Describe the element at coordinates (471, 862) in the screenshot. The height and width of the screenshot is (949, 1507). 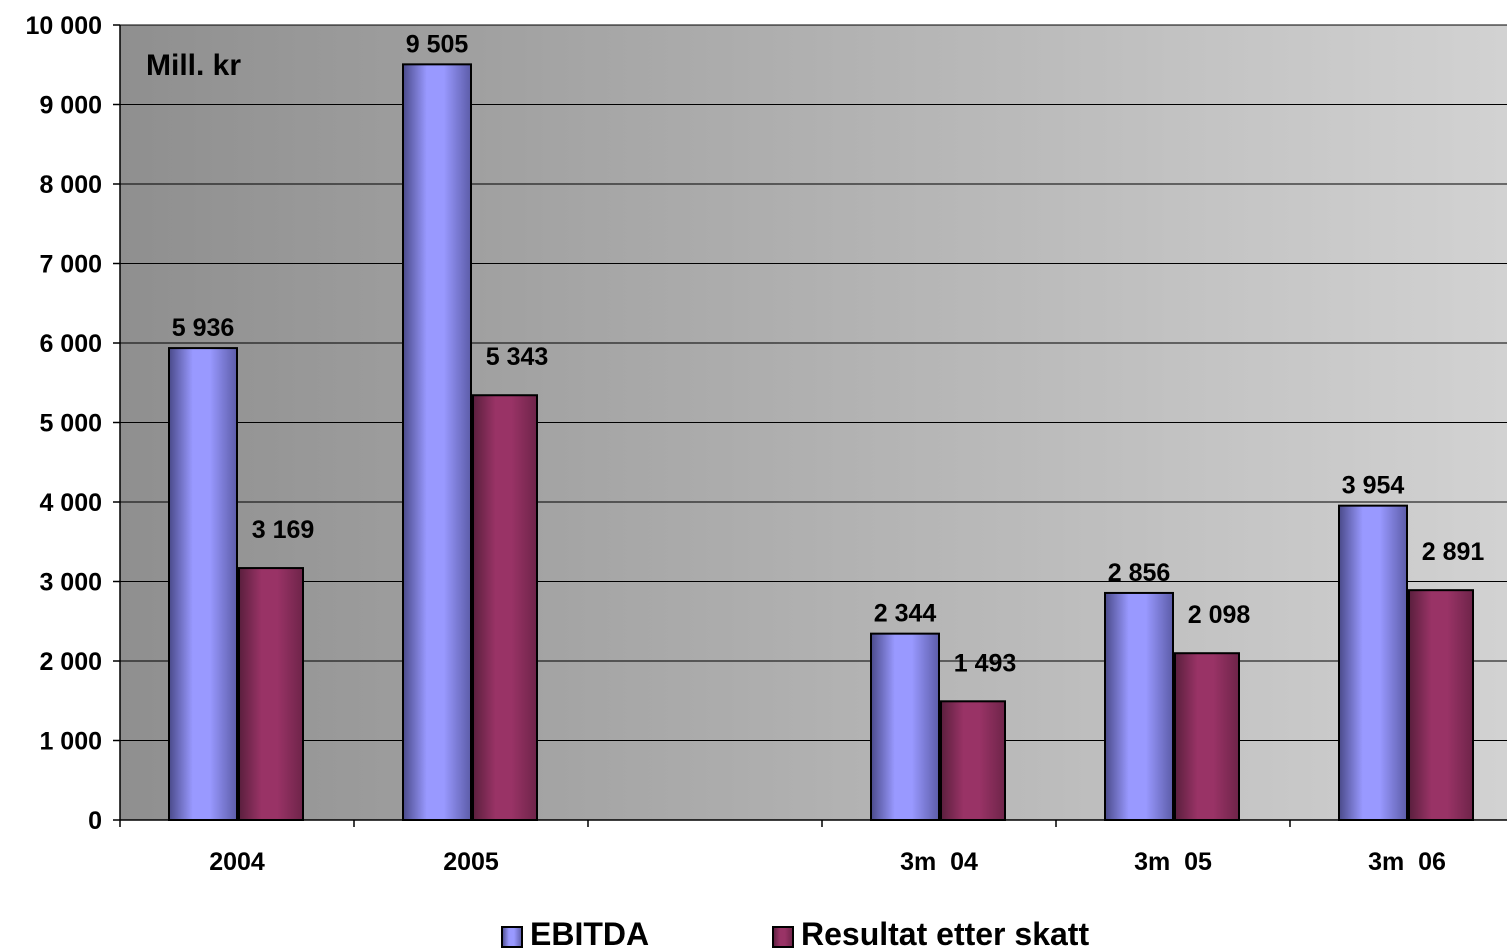
I see `x-tick-label: 2005` at that location.